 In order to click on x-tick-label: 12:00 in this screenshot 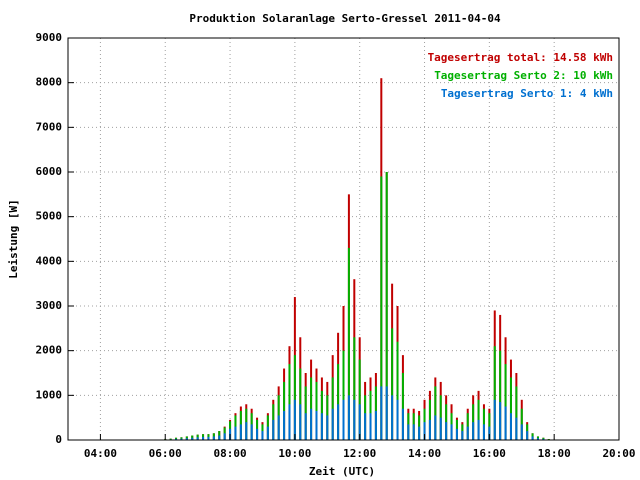, I will do `click(359, 453)`.